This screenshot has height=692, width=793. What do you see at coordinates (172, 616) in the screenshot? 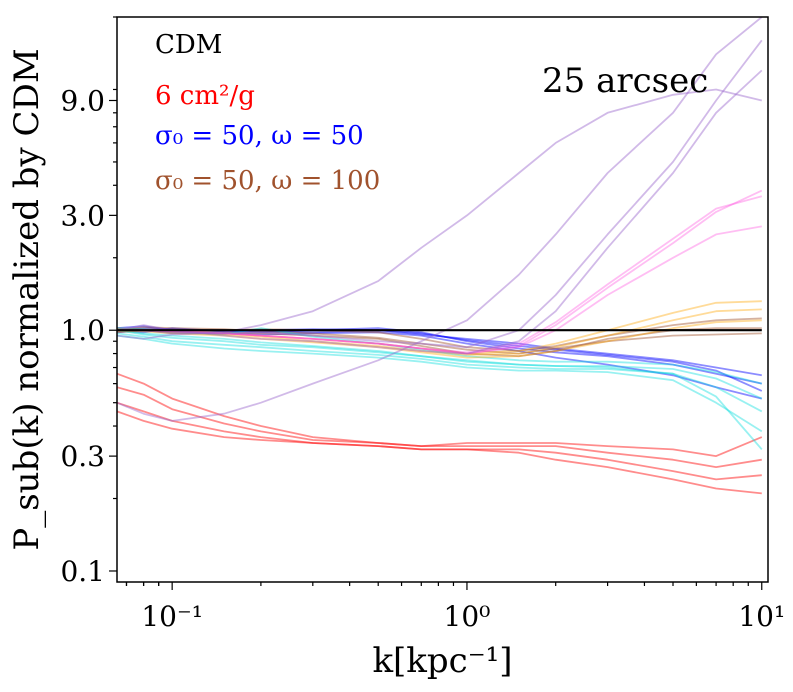
I see `x-tick-label: 10⁻¹` at bounding box center [172, 616].